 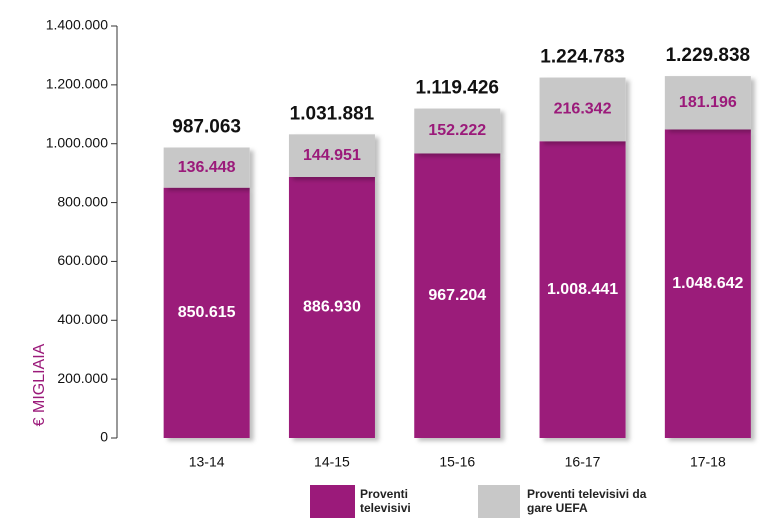 What do you see at coordinates (582, 57) in the screenshot?
I see `total-label: 1.224.783` at bounding box center [582, 57].